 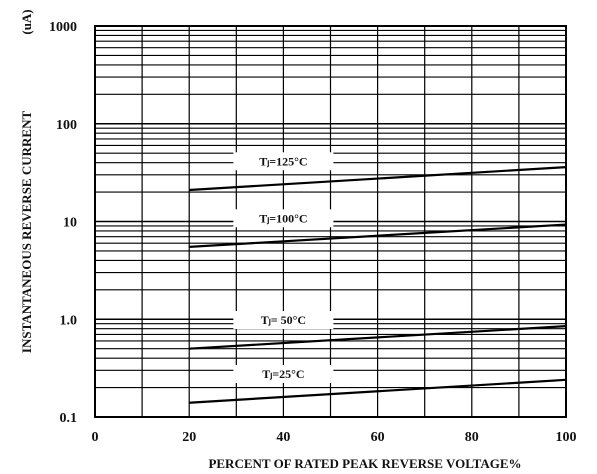 What do you see at coordinates (26, 232) in the screenshot?
I see `y-axis-title: INSTANTANEOUS REVERSE CURRENT` at bounding box center [26, 232].